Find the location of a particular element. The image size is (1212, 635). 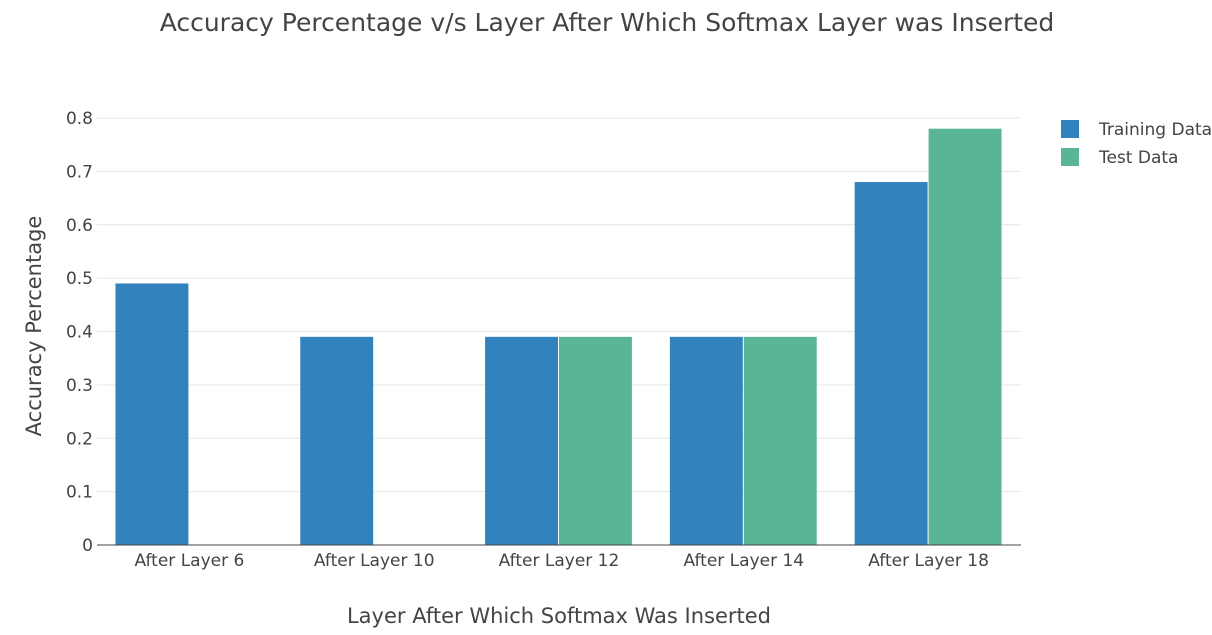

x-axis-title: Layer After Which Softmax Was Inserted is located at coordinates (559, 616).